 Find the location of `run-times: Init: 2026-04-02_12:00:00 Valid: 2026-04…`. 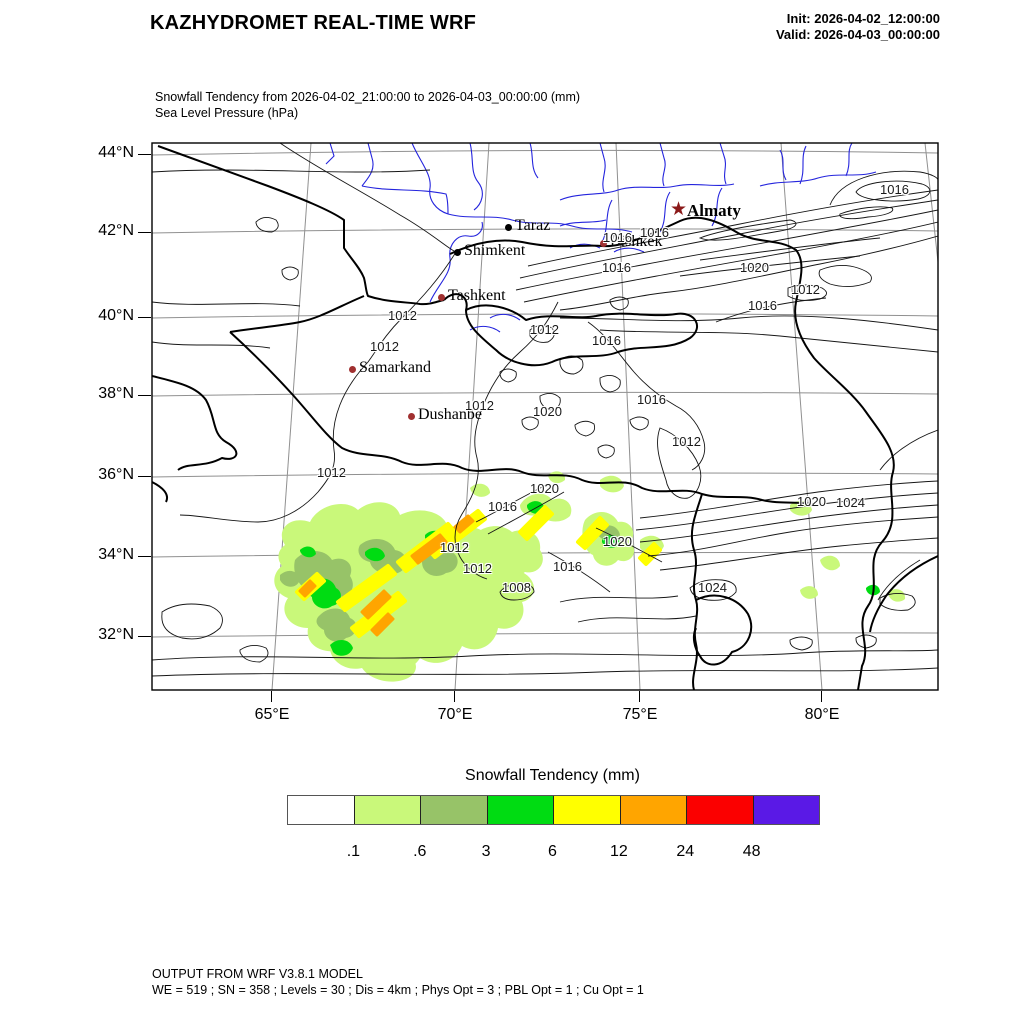

run-times: Init: 2026-04-02_12:00:00 Valid: 2026-04… is located at coordinates (858, 27).